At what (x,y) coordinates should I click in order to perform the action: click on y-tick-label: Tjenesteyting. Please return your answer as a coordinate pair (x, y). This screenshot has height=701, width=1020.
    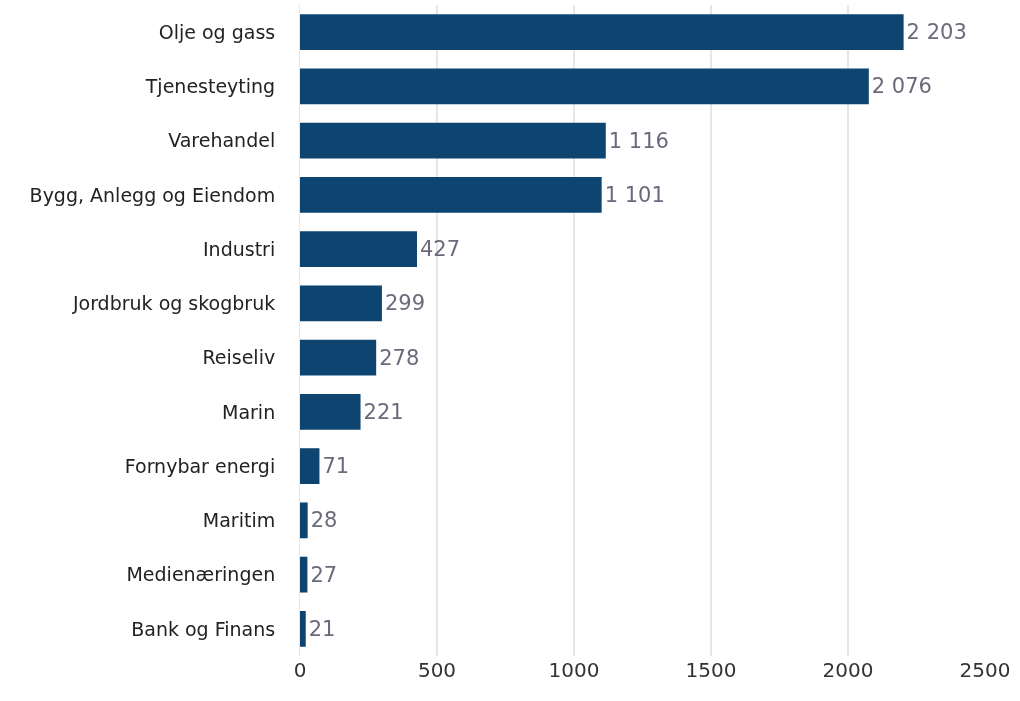
    Looking at the image, I should click on (210, 86).